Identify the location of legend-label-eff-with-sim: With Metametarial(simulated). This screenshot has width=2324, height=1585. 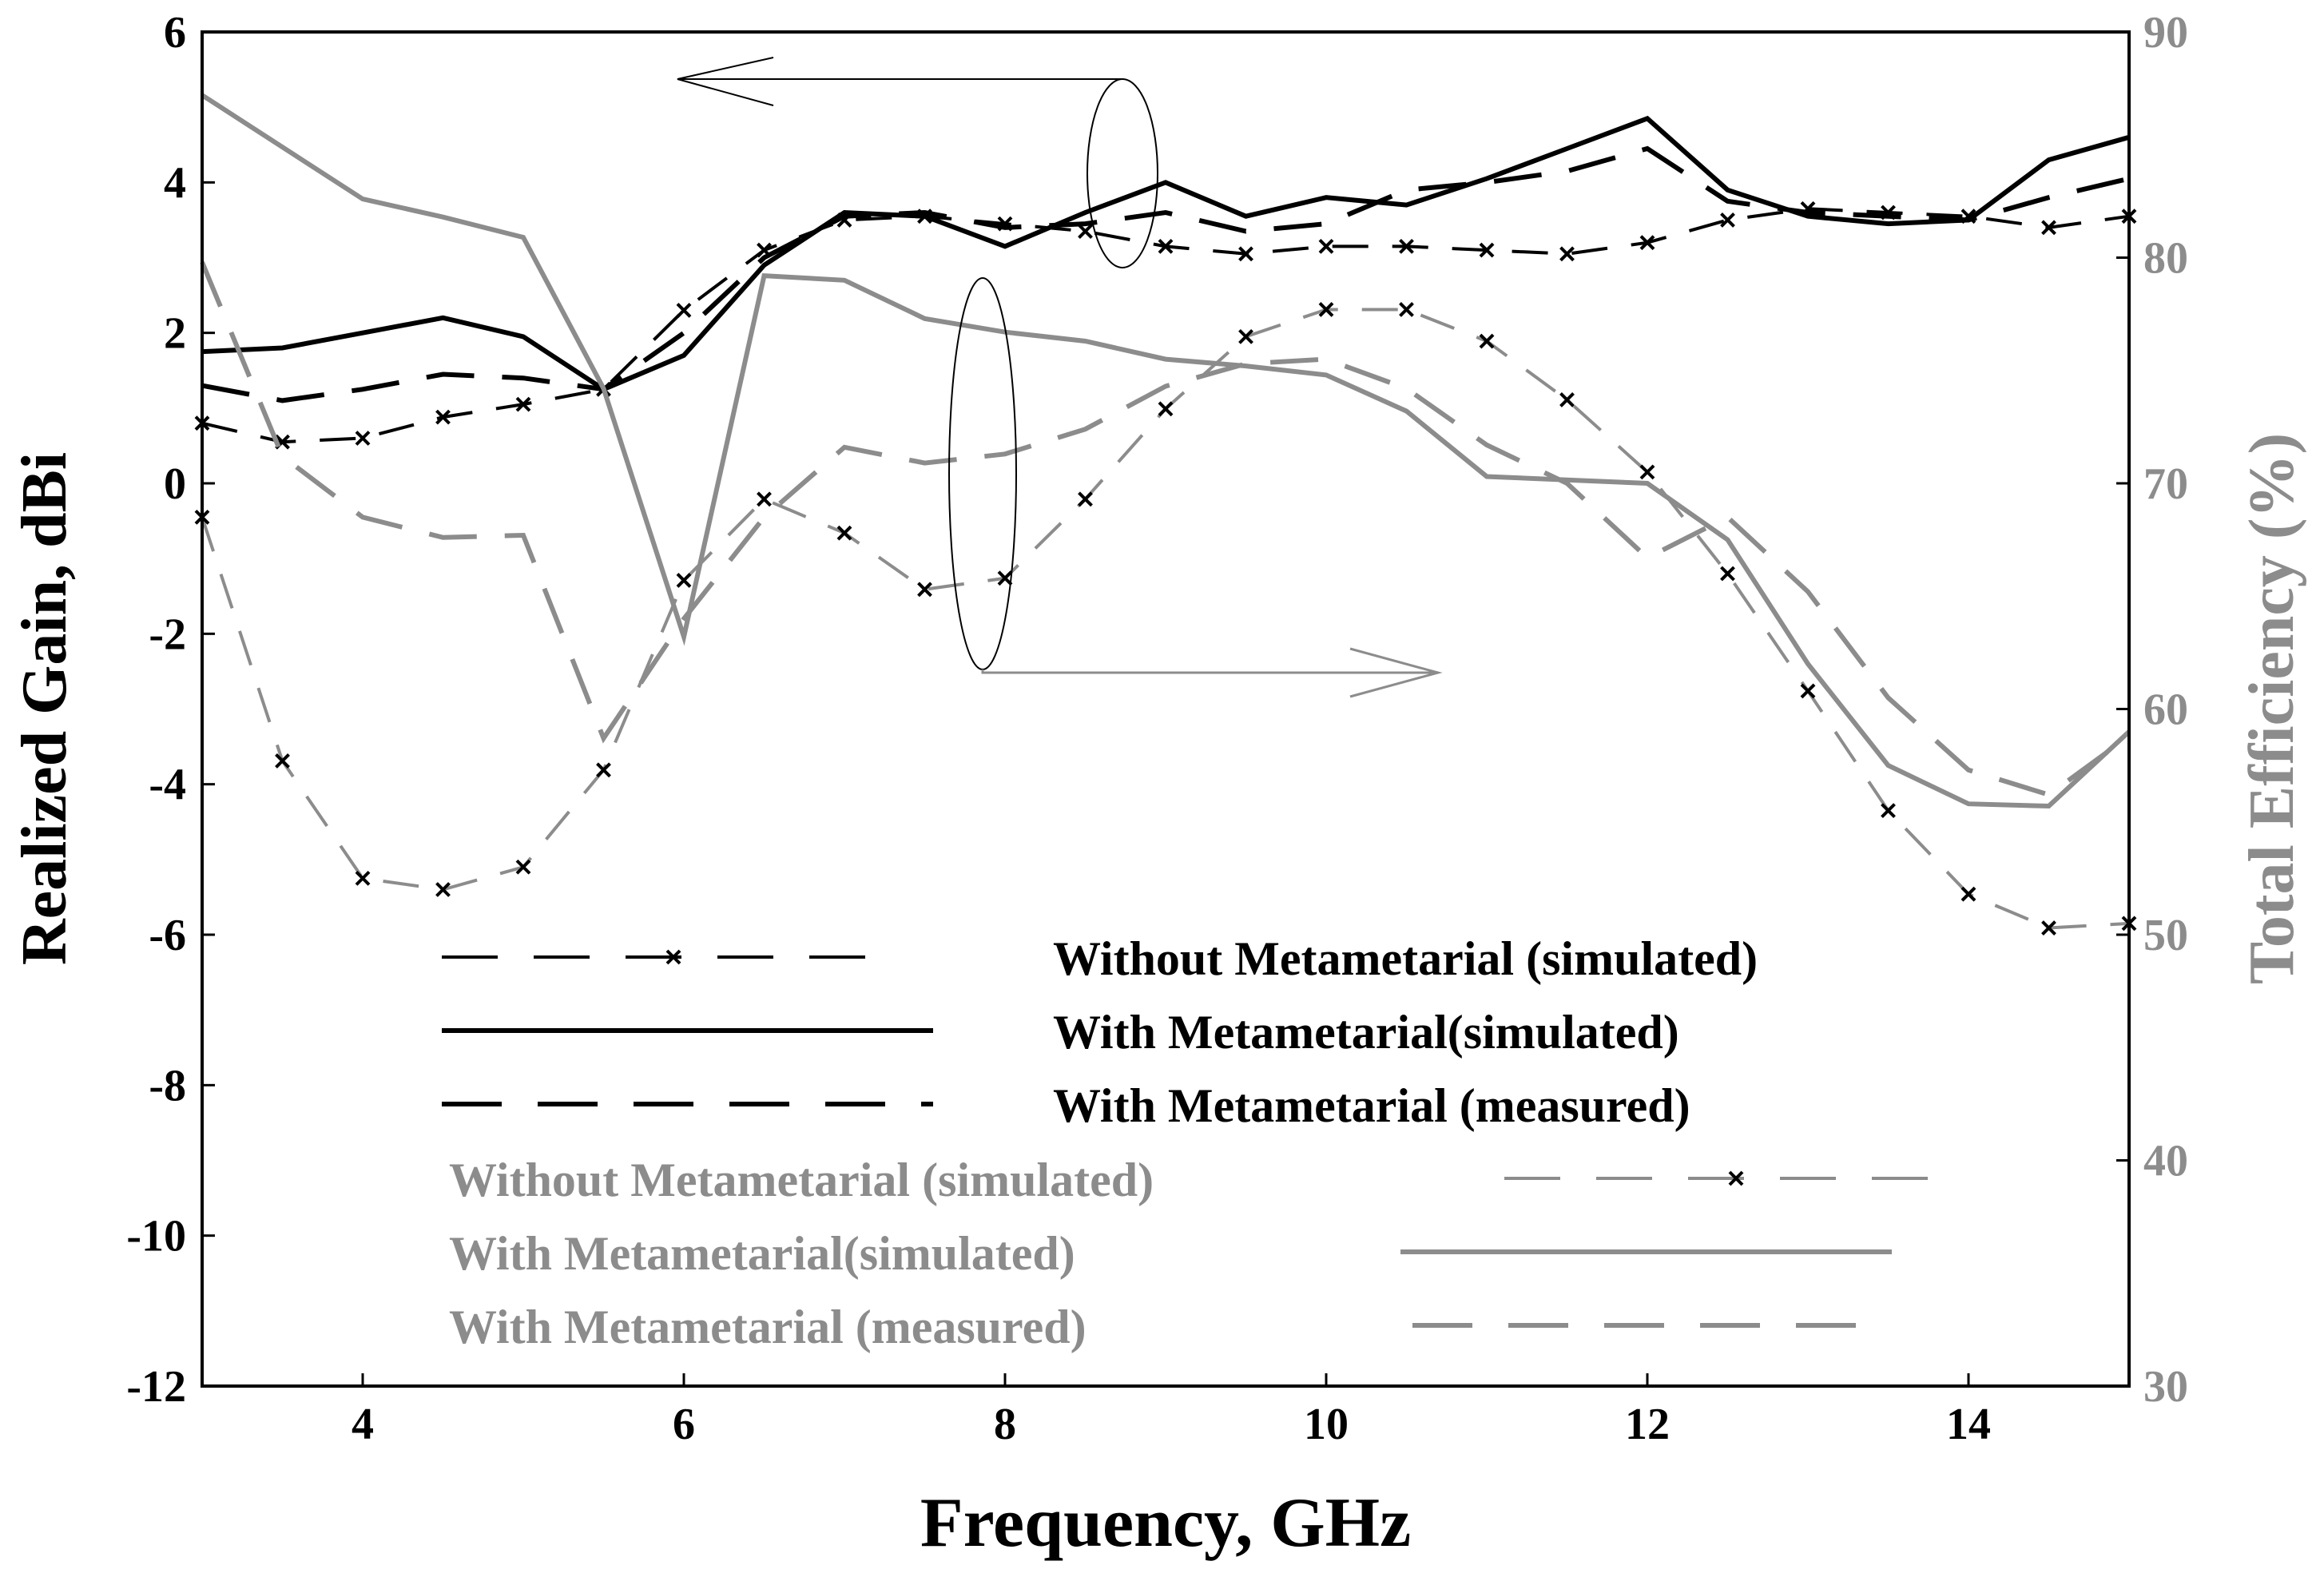
(762, 1253).